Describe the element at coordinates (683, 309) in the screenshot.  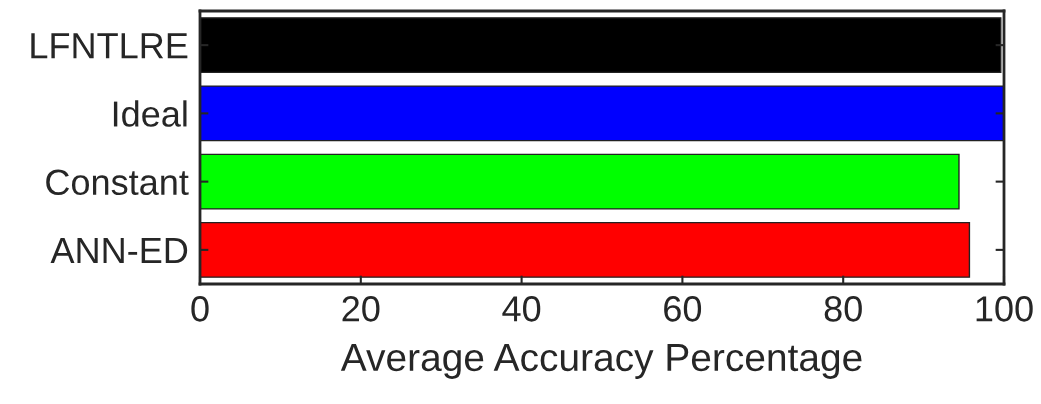
I see `x-tick-label: 60` at that location.